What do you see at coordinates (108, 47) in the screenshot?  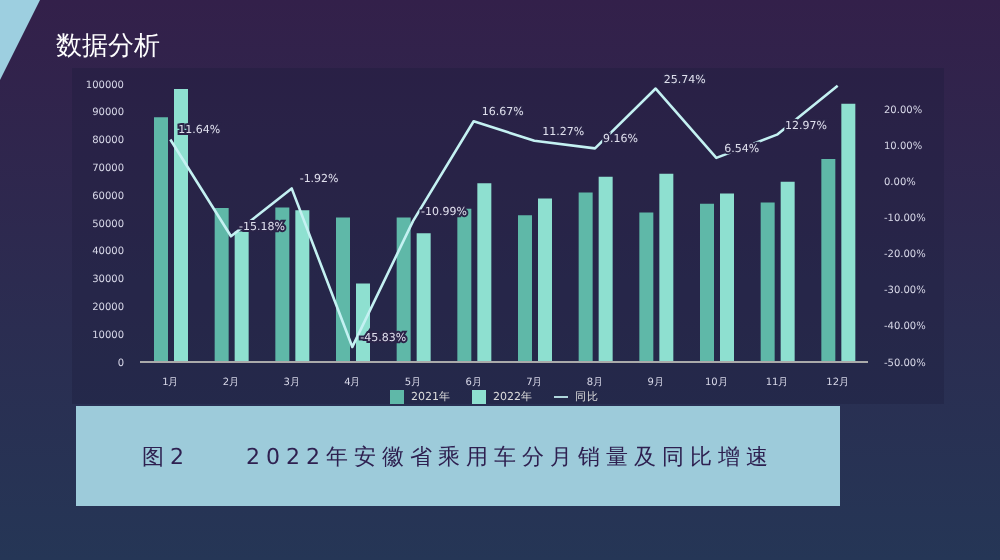 I see `chart-title: 数据分析` at bounding box center [108, 47].